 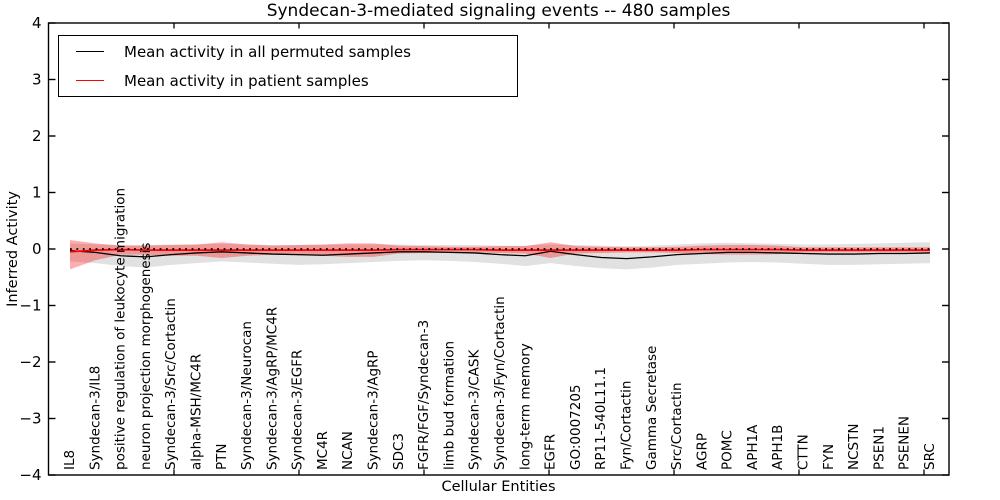 I want to click on x-tick-label: PSENEN, so click(x=905, y=443).